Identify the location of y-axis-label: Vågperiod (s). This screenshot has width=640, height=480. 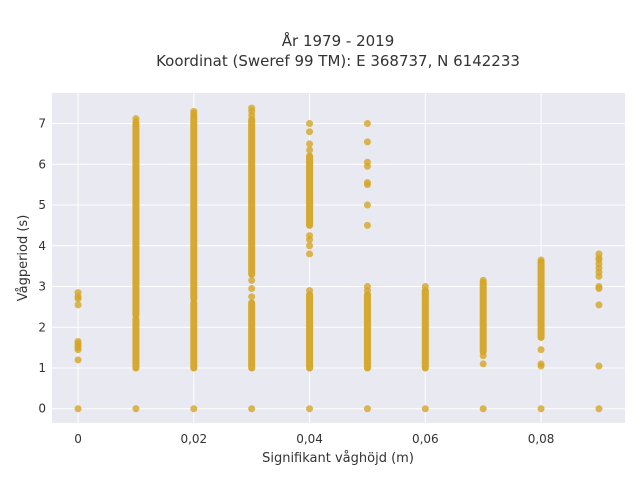
(23, 258).